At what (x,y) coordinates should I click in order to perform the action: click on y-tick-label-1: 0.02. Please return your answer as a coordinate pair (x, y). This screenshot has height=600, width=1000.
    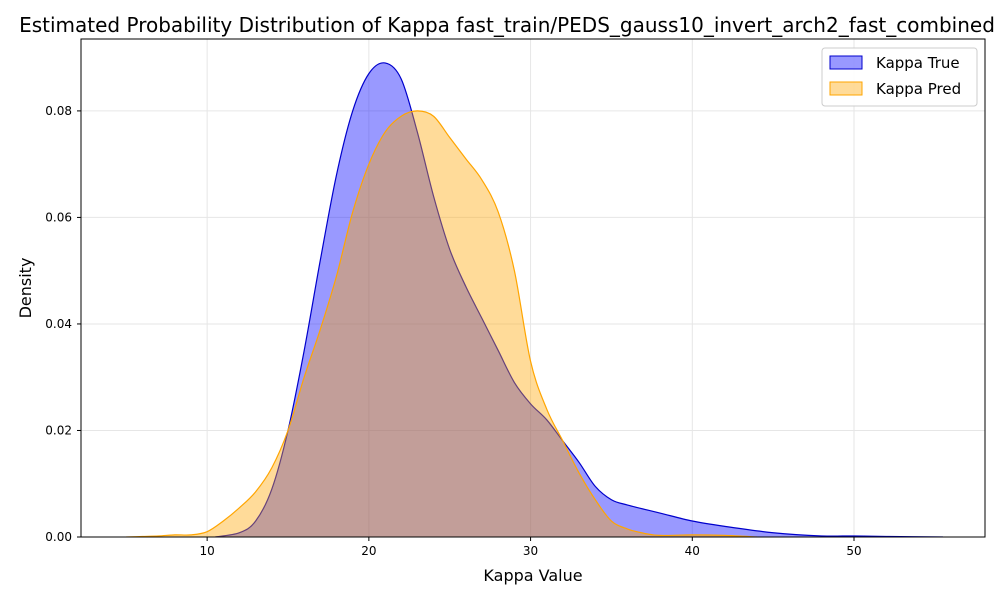
    Looking at the image, I should click on (58, 430).